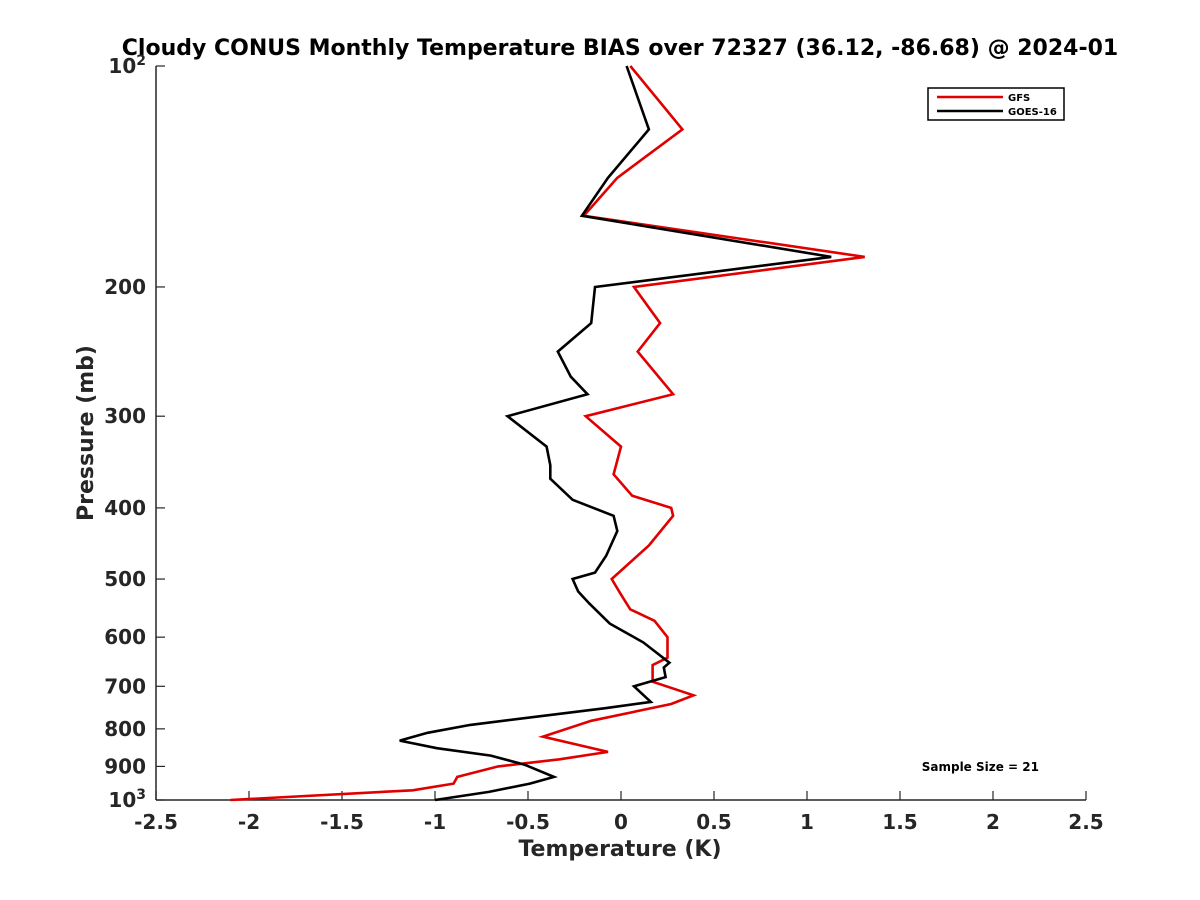  I want to click on y-axis-title: Pressure (mb), so click(86, 433).